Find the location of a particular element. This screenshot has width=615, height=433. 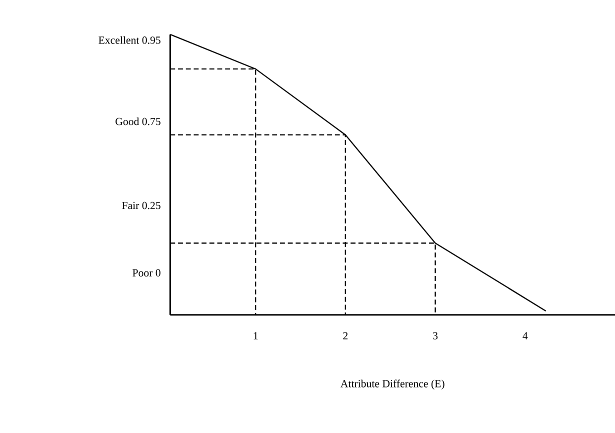

text: Fair 0.25 is located at coordinates (141, 206).